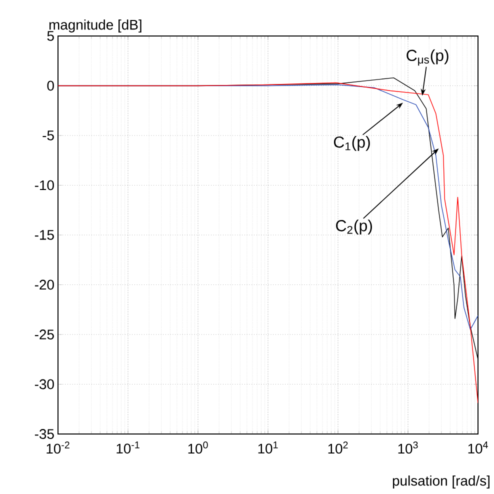 The image size is (494, 494). I want to click on y-tick-label: -5, so click(48, 135).